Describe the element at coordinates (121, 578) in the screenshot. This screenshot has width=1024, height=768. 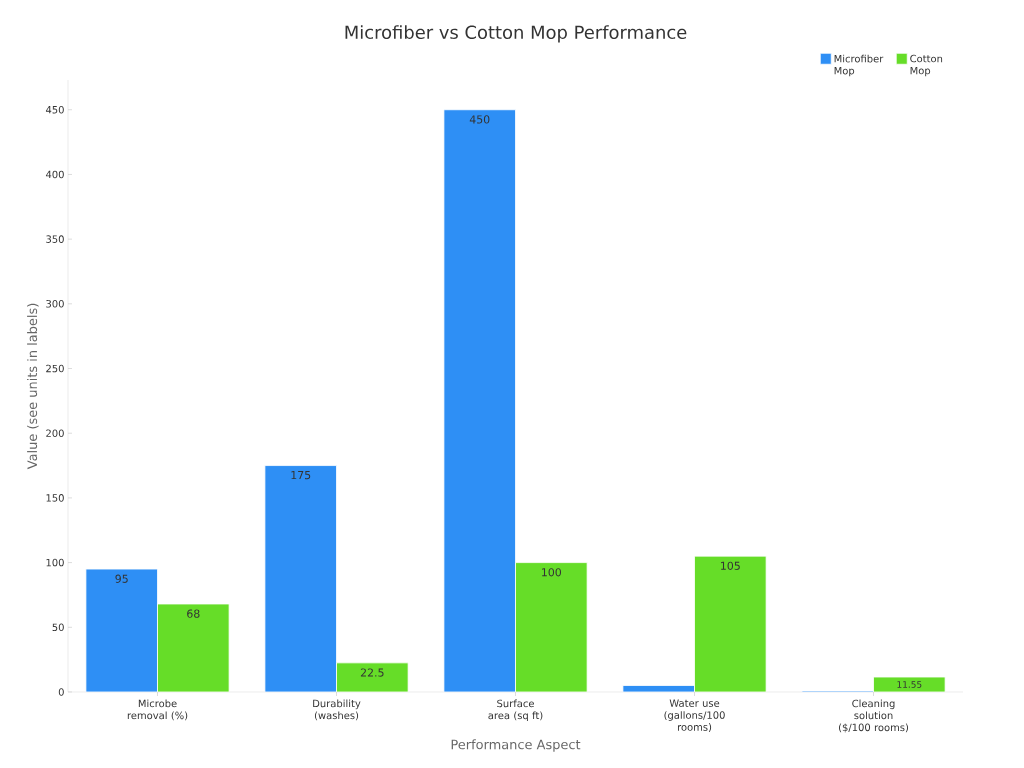
I see `data-label: 95` at that location.